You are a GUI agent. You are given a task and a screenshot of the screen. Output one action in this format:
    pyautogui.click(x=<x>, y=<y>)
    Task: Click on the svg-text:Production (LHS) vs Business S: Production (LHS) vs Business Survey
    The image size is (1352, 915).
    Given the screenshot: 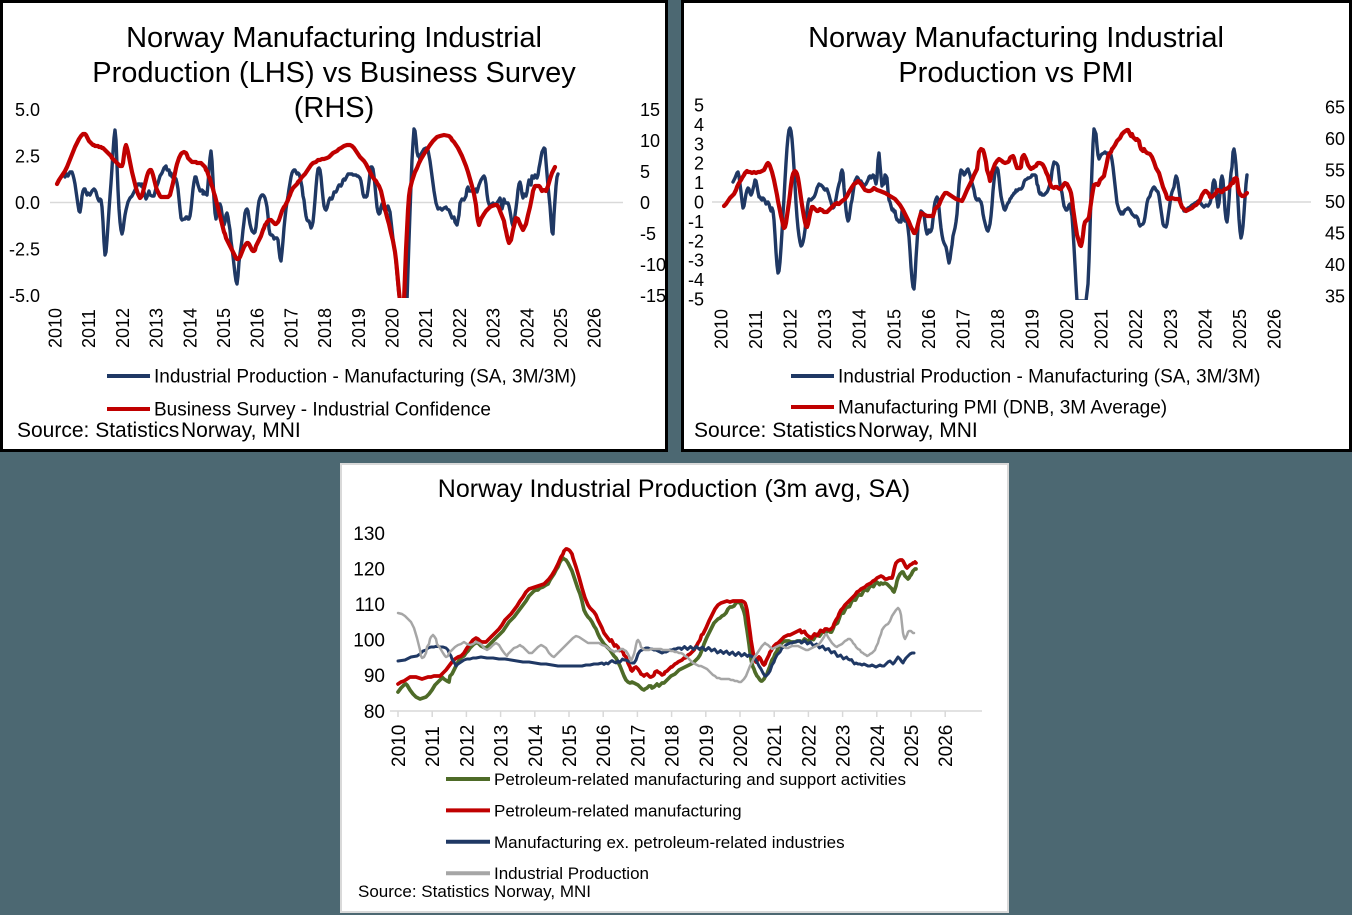 What is the action you would take?
    pyautogui.click(x=334, y=73)
    